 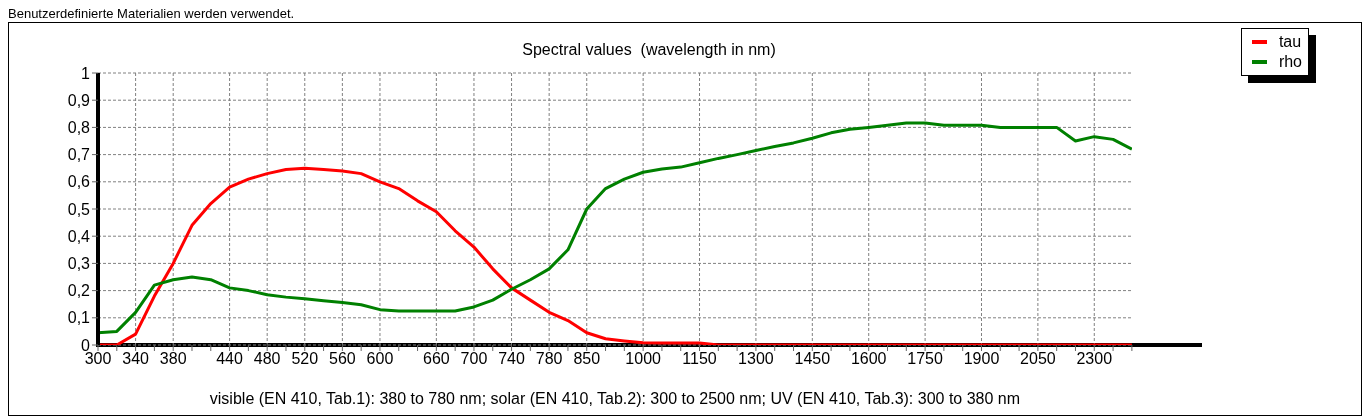 What do you see at coordinates (267, 359) in the screenshot?
I see `x-tick-label: 480` at bounding box center [267, 359].